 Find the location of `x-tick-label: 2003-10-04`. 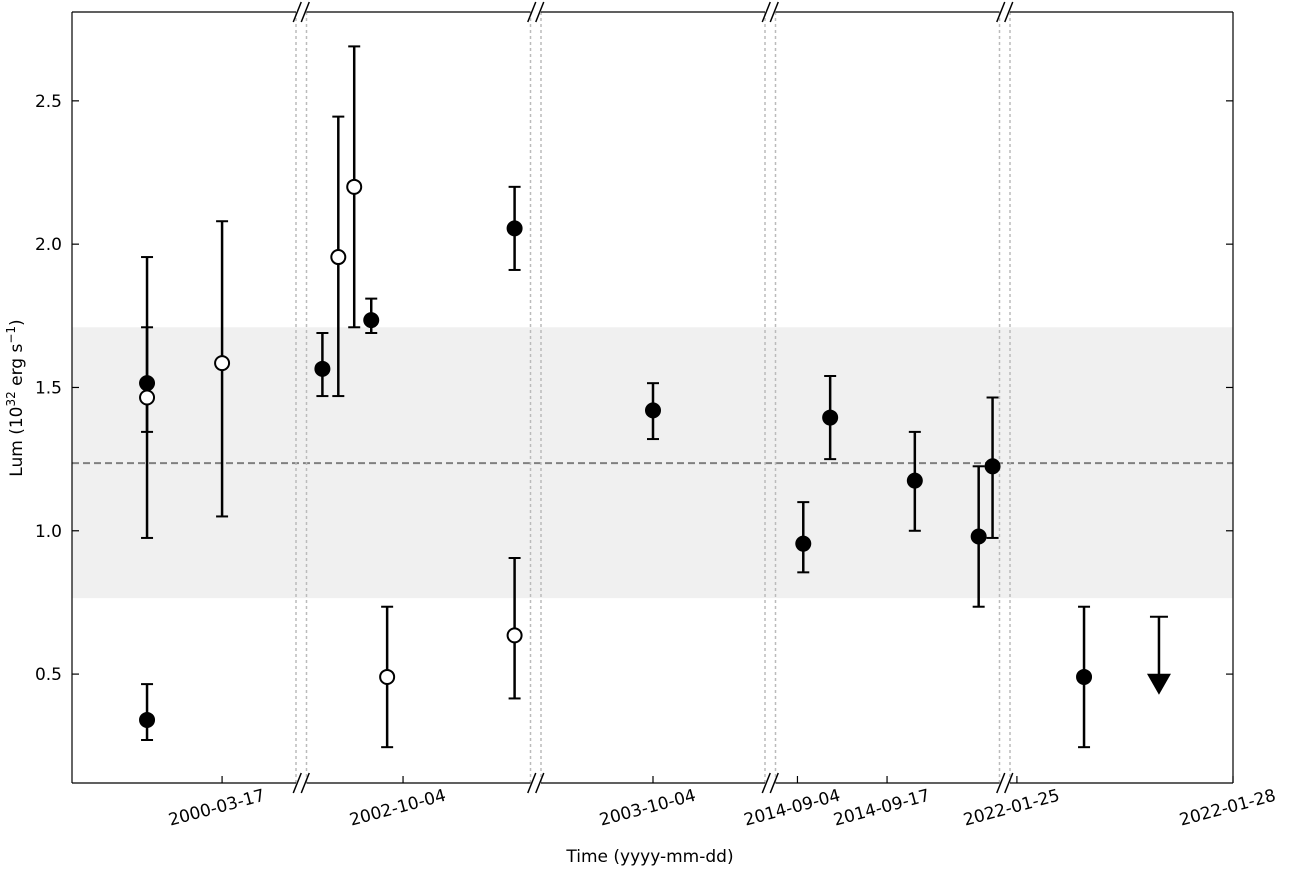

x-tick-label: 2003-10-04 is located at coordinates (647, 808).